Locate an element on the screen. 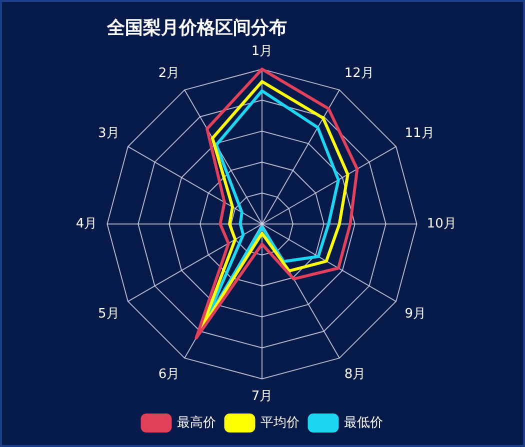 This screenshot has width=525, height=447. spoke-label: 6月 is located at coordinates (169, 374).